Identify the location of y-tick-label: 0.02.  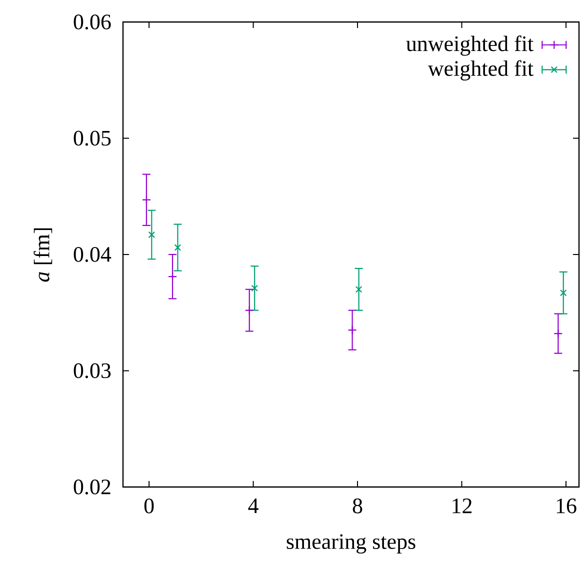
(92, 487).